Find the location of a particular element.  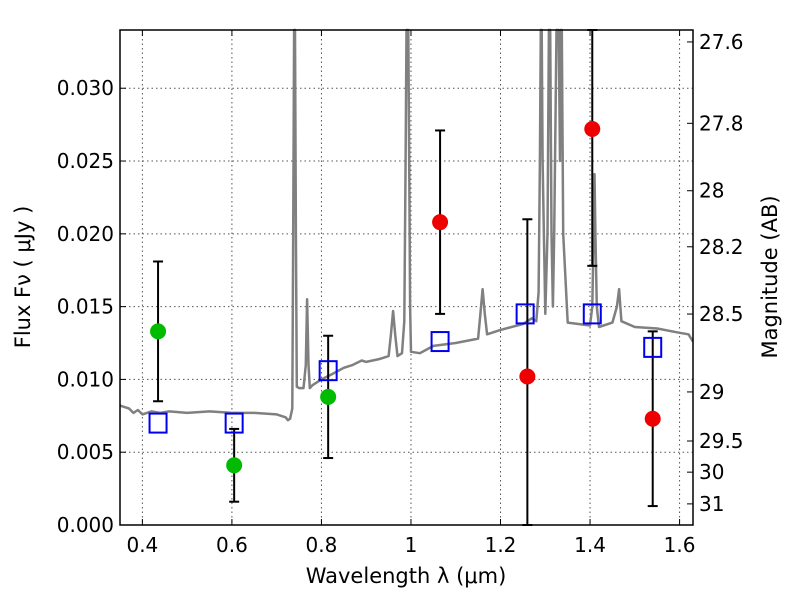

right-tick-label: 29 is located at coordinates (711, 392).